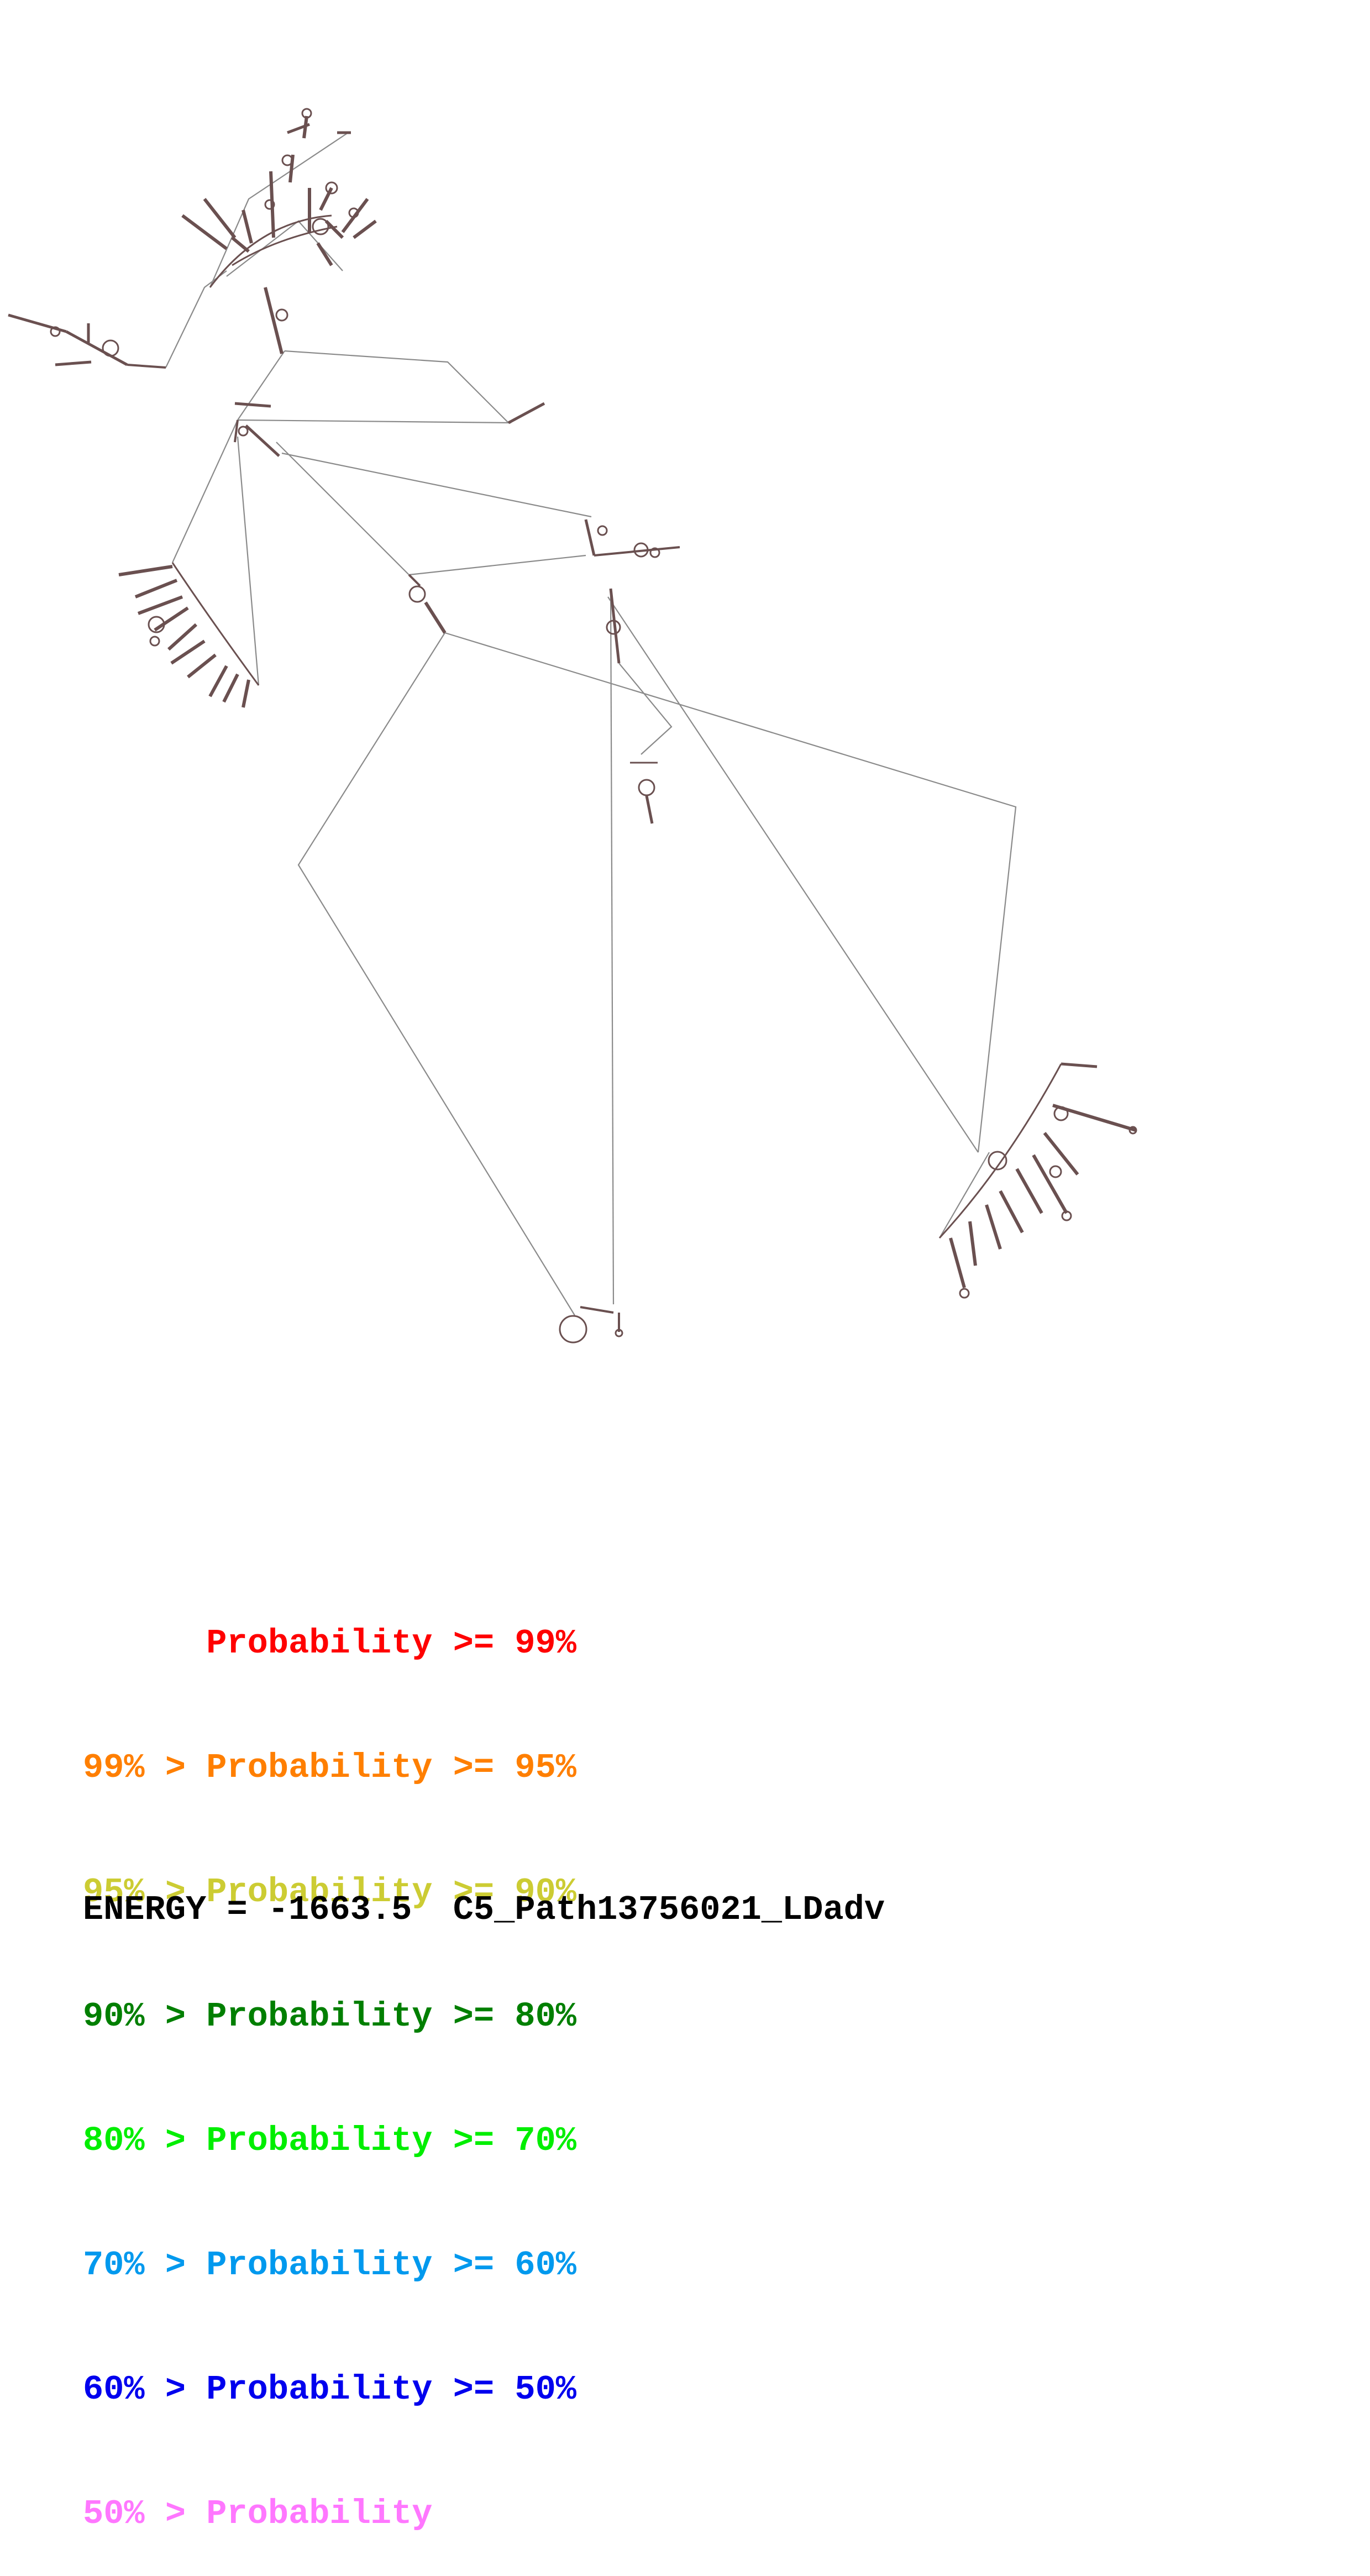 This screenshot has height=2576, width=1370. Describe the element at coordinates (544, 671) in the screenshot. I see `center-cluster` at that location.